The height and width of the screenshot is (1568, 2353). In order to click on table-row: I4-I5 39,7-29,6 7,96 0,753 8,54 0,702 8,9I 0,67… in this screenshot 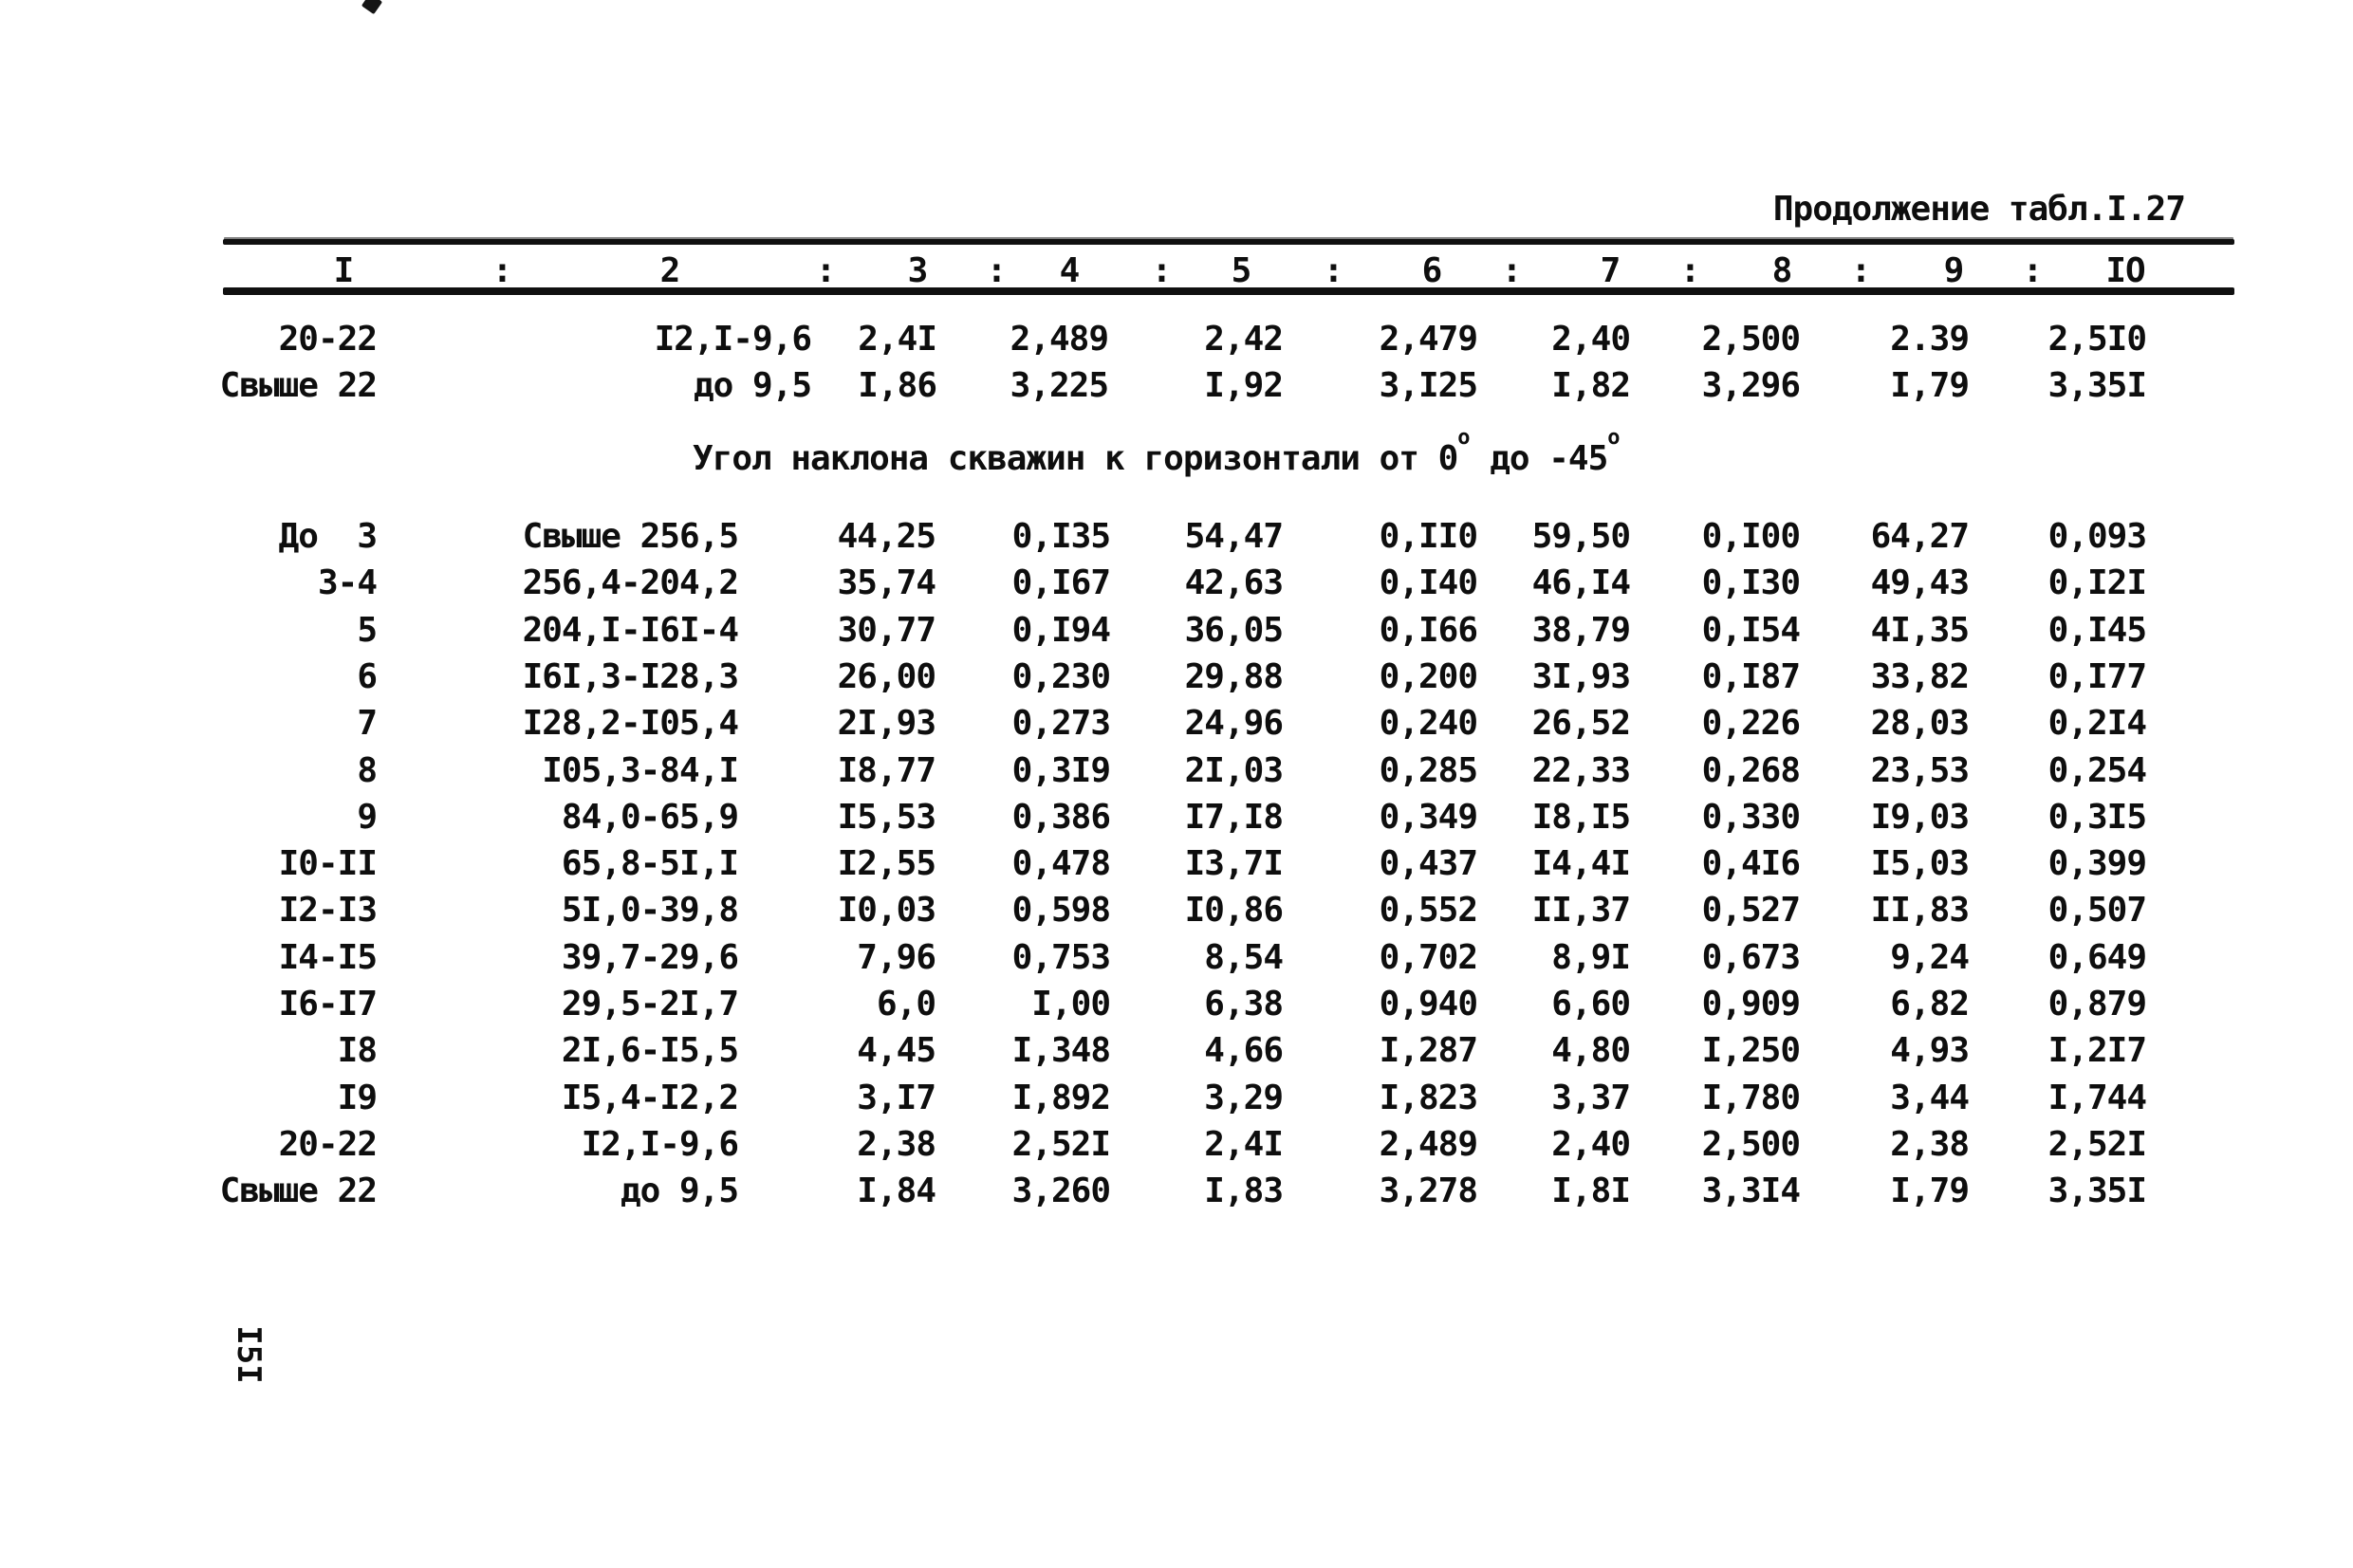, I will do `click(1176, 959)`.